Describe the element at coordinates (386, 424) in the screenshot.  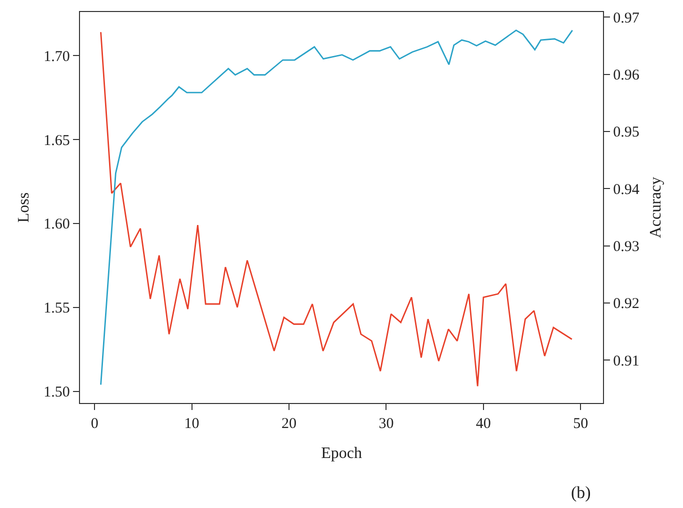
I see `x-tick-label: 30` at that location.